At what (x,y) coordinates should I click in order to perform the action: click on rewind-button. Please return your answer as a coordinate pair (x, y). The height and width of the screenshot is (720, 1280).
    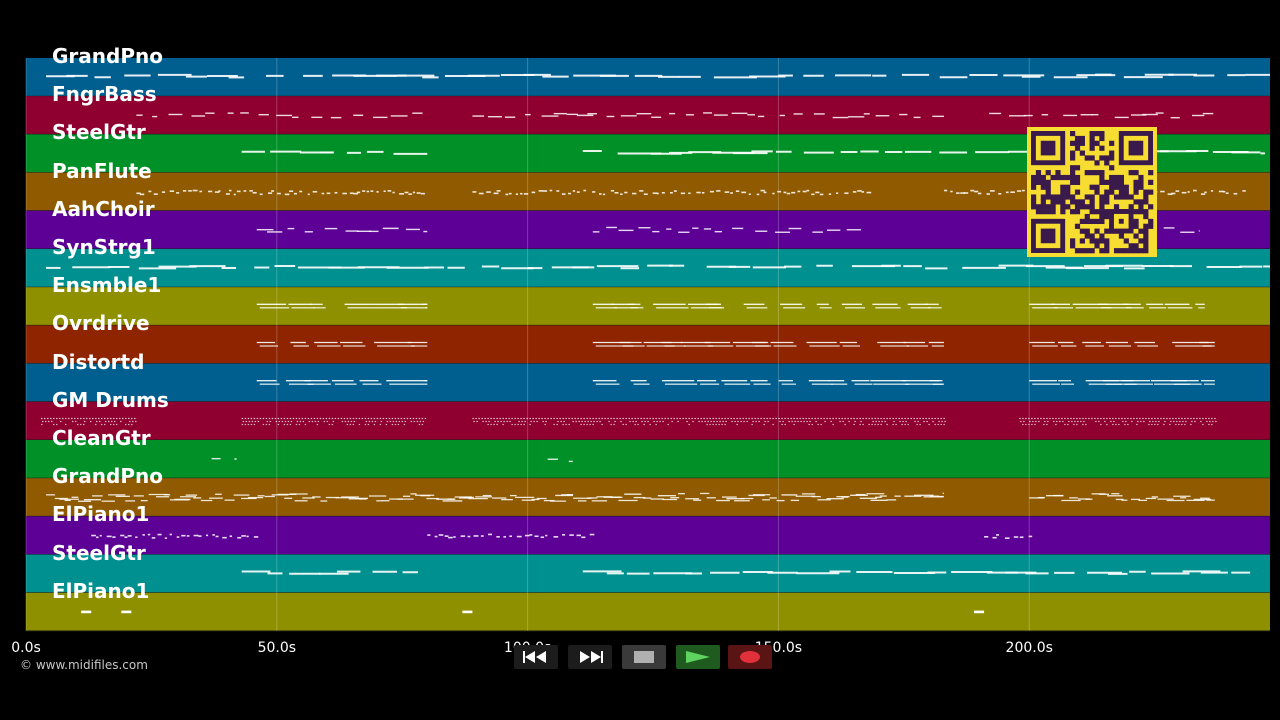
    Looking at the image, I should click on (536, 657).